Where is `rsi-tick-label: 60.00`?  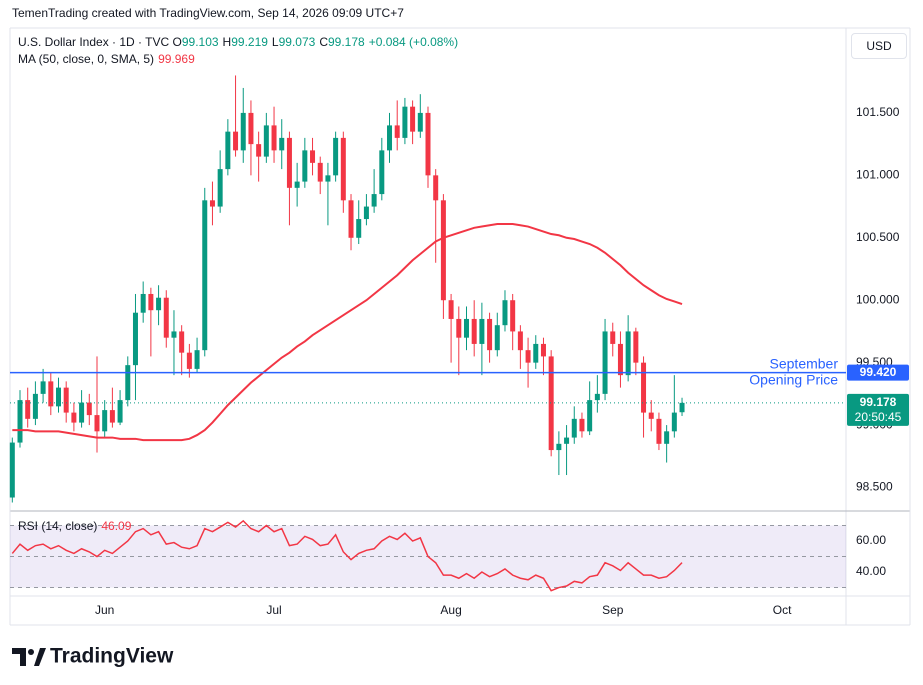
rsi-tick-label: 60.00 is located at coordinates (871, 540).